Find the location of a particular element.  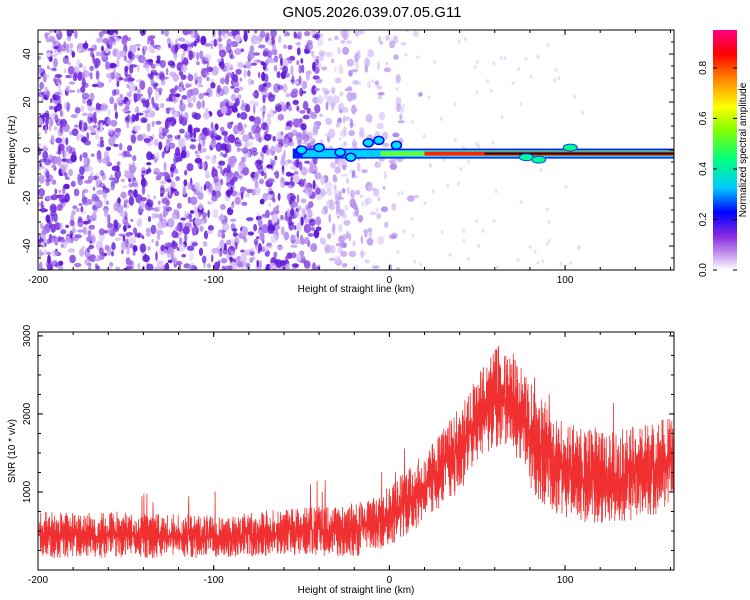

signal-blob is located at coordinates (301, 150).